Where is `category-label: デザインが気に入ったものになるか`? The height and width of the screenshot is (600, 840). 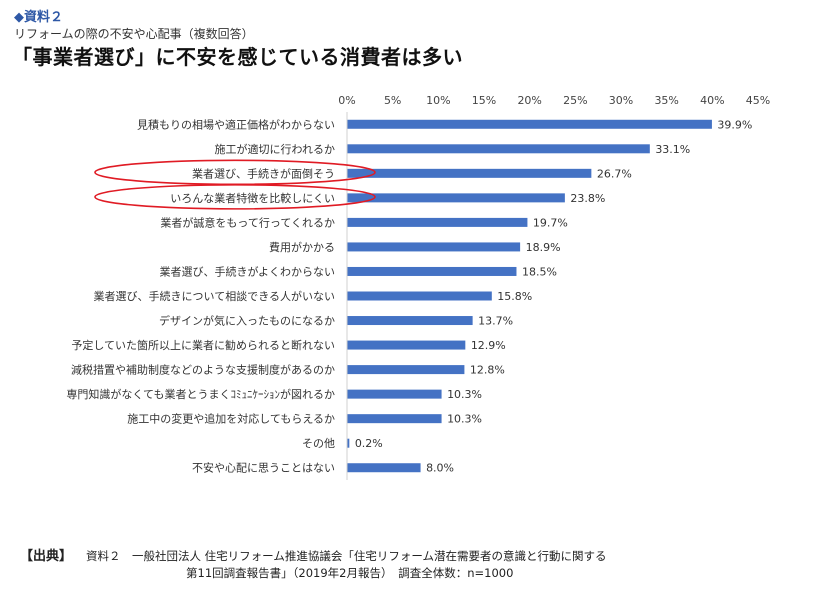
category-label: デザインが気に入ったものになるか is located at coordinates (247, 321).